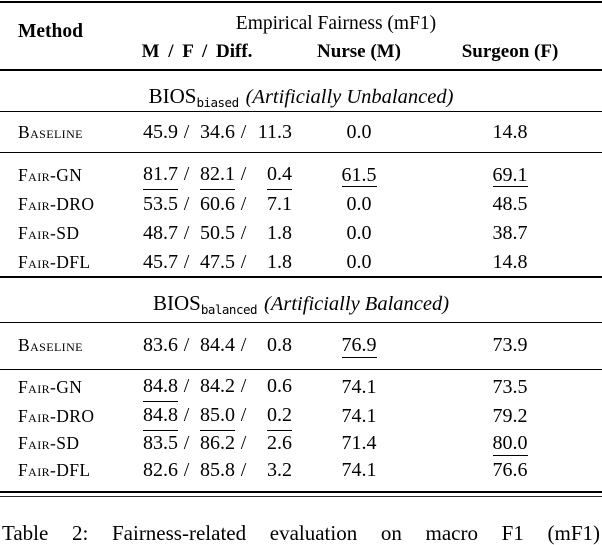  What do you see at coordinates (301, 387) in the screenshot?
I see `table-row-fair-gn: Fair-GN 84.8/84.2/0.6 74.1 73.5` at bounding box center [301, 387].